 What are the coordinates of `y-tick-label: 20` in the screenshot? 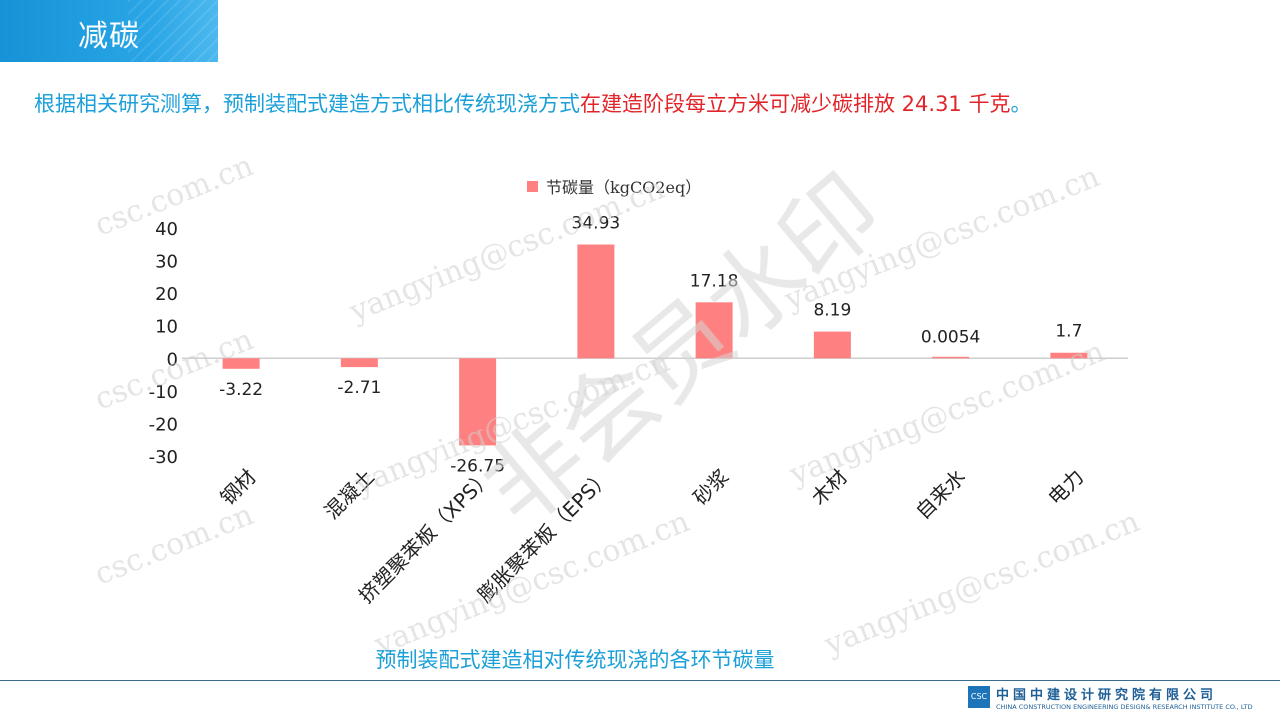 It's located at (166, 294).